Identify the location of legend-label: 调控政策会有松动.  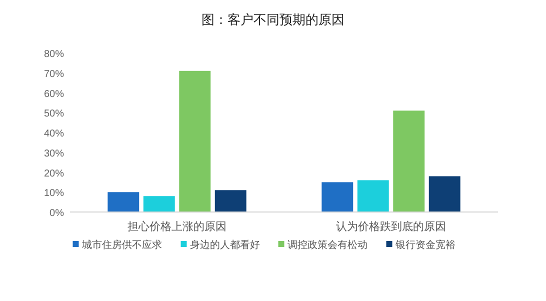
(327, 245).